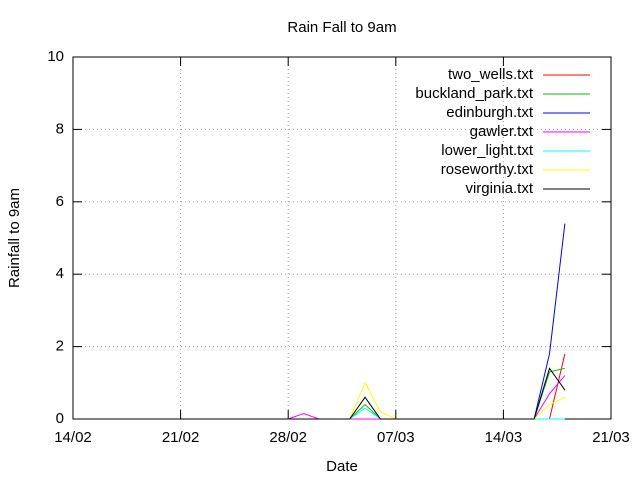 The width and height of the screenshot is (640, 480). What do you see at coordinates (181, 437) in the screenshot?
I see `x-tick-label: 21/02` at bounding box center [181, 437].